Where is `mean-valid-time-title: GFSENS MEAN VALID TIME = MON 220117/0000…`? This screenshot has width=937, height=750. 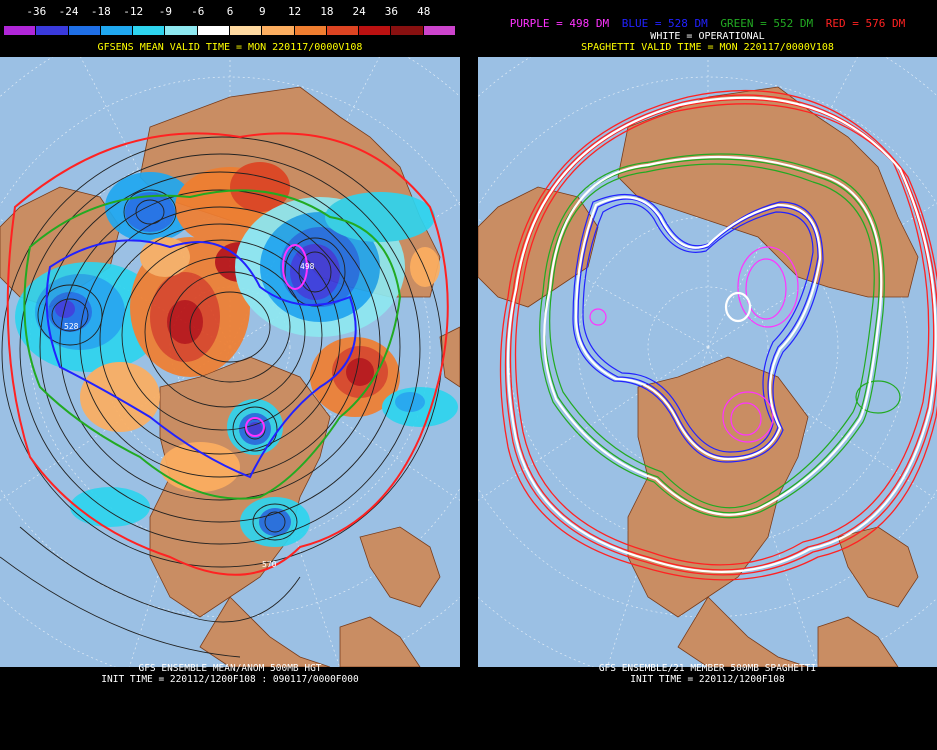
mean-valid-time-title: GFSENS MEAN VALID TIME = MON 220117/0000… is located at coordinates (230, 47).